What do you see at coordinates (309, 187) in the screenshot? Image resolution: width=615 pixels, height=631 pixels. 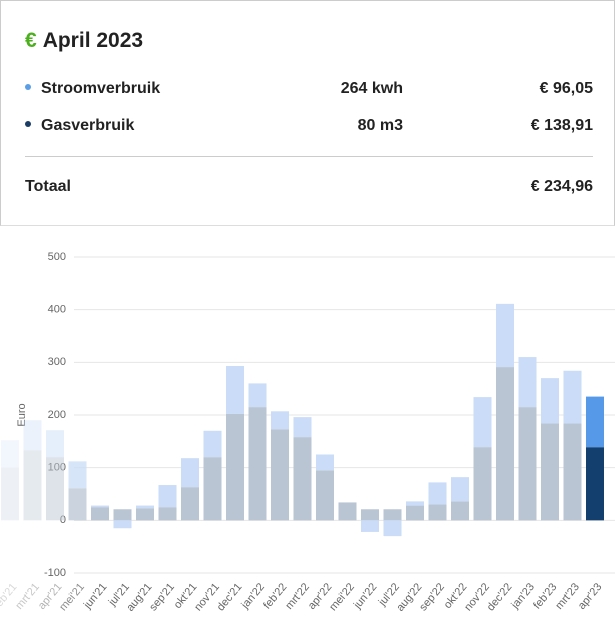 I see `total-row: Totaal € 234,96` at bounding box center [309, 187].